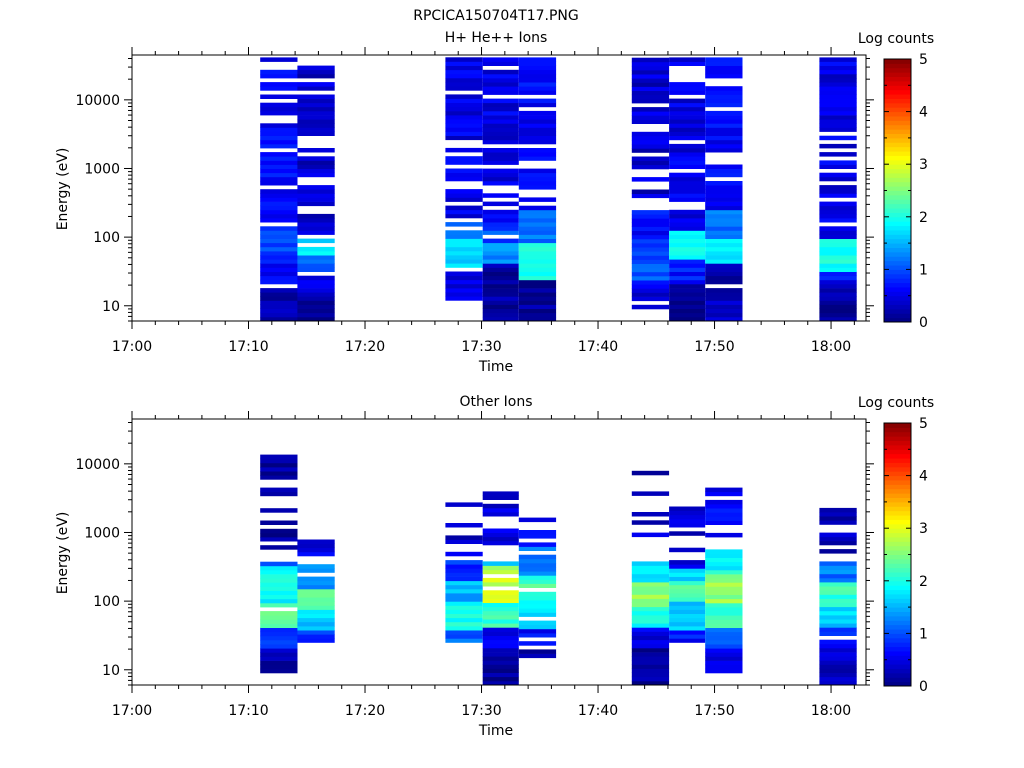 Image resolution: width=1024 pixels, height=768 pixels. Describe the element at coordinates (923, 60) in the screenshot. I see `colorbar-tick-label: 5` at that location.